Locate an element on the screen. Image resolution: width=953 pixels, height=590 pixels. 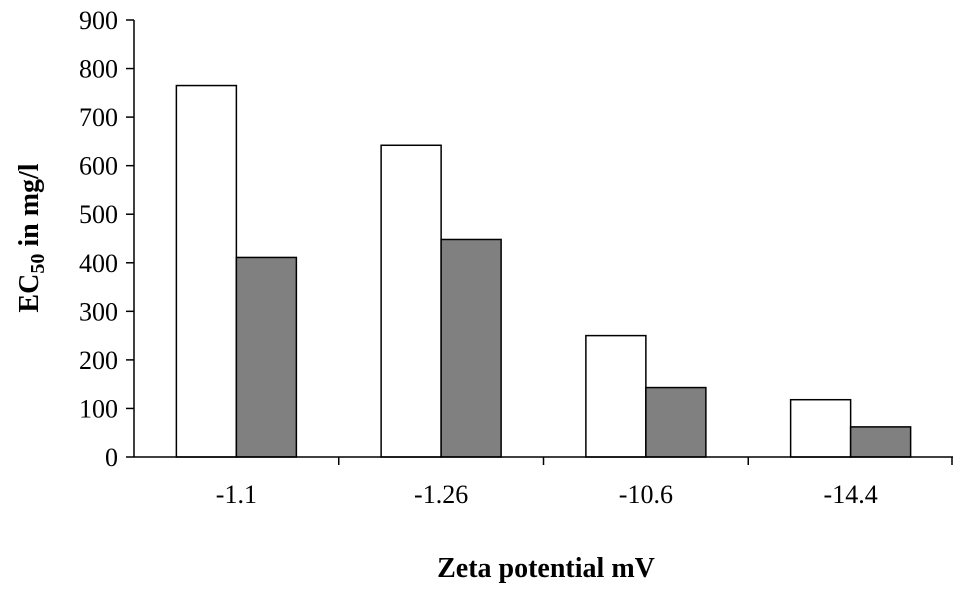
x-tick-label: -1.1 is located at coordinates (236, 494).